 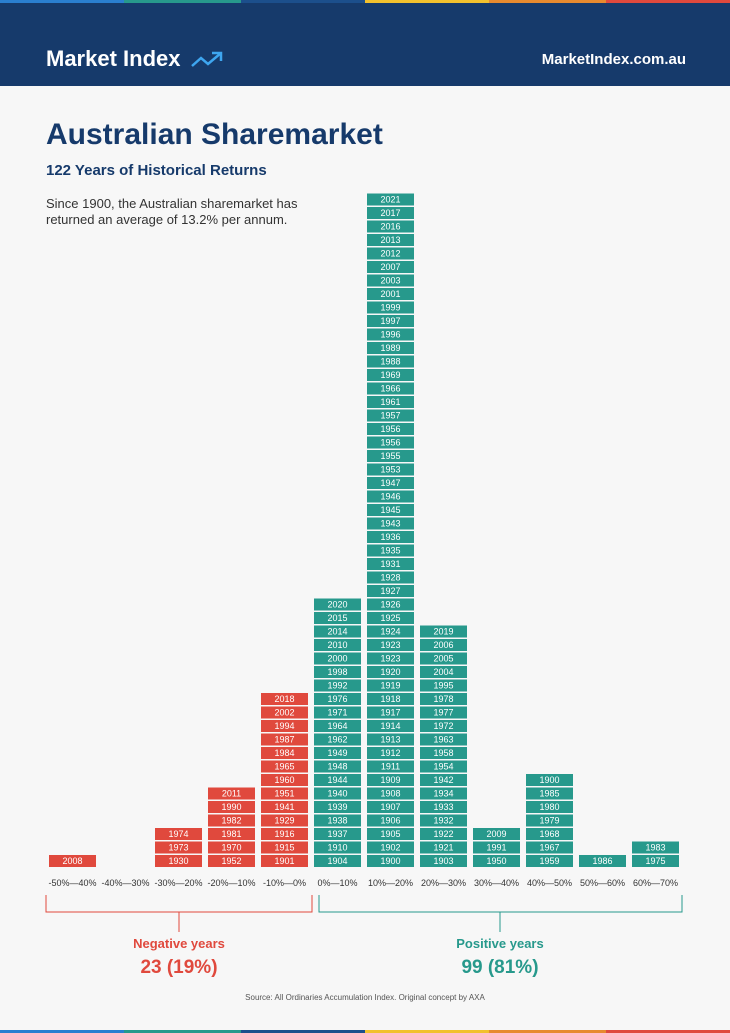 I want to click on year-label: 1953, so click(x=390, y=470).